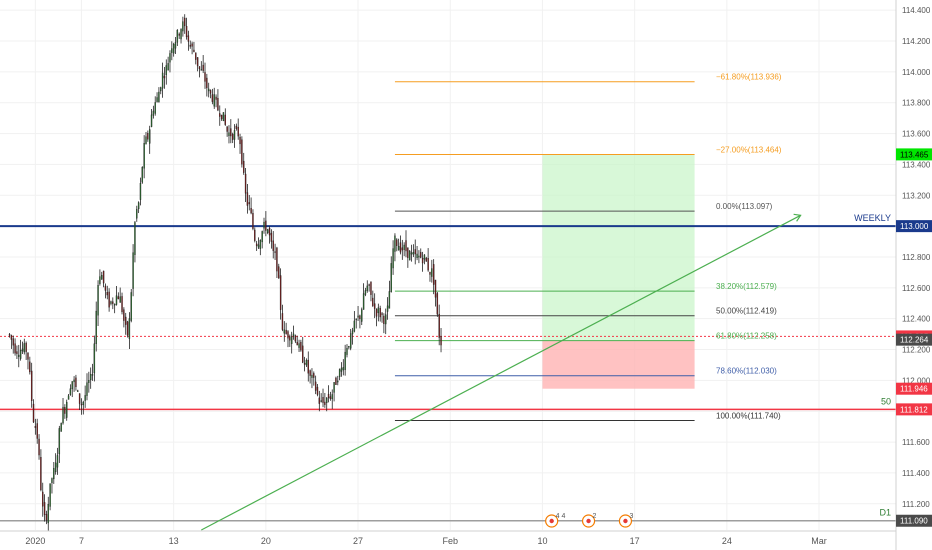 The width and height of the screenshot is (932, 550). I want to click on time-tick-label: 27, so click(358, 541).